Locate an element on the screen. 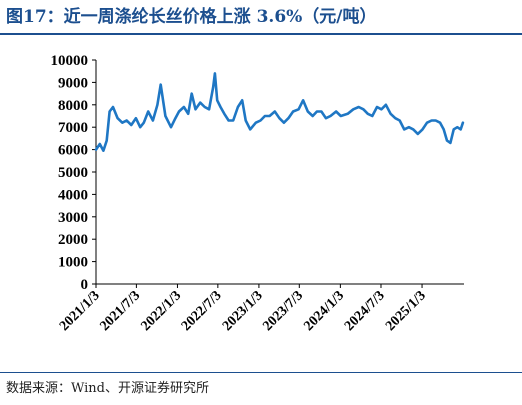  y-tick-label: 8000 is located at coordinates (73, 106).